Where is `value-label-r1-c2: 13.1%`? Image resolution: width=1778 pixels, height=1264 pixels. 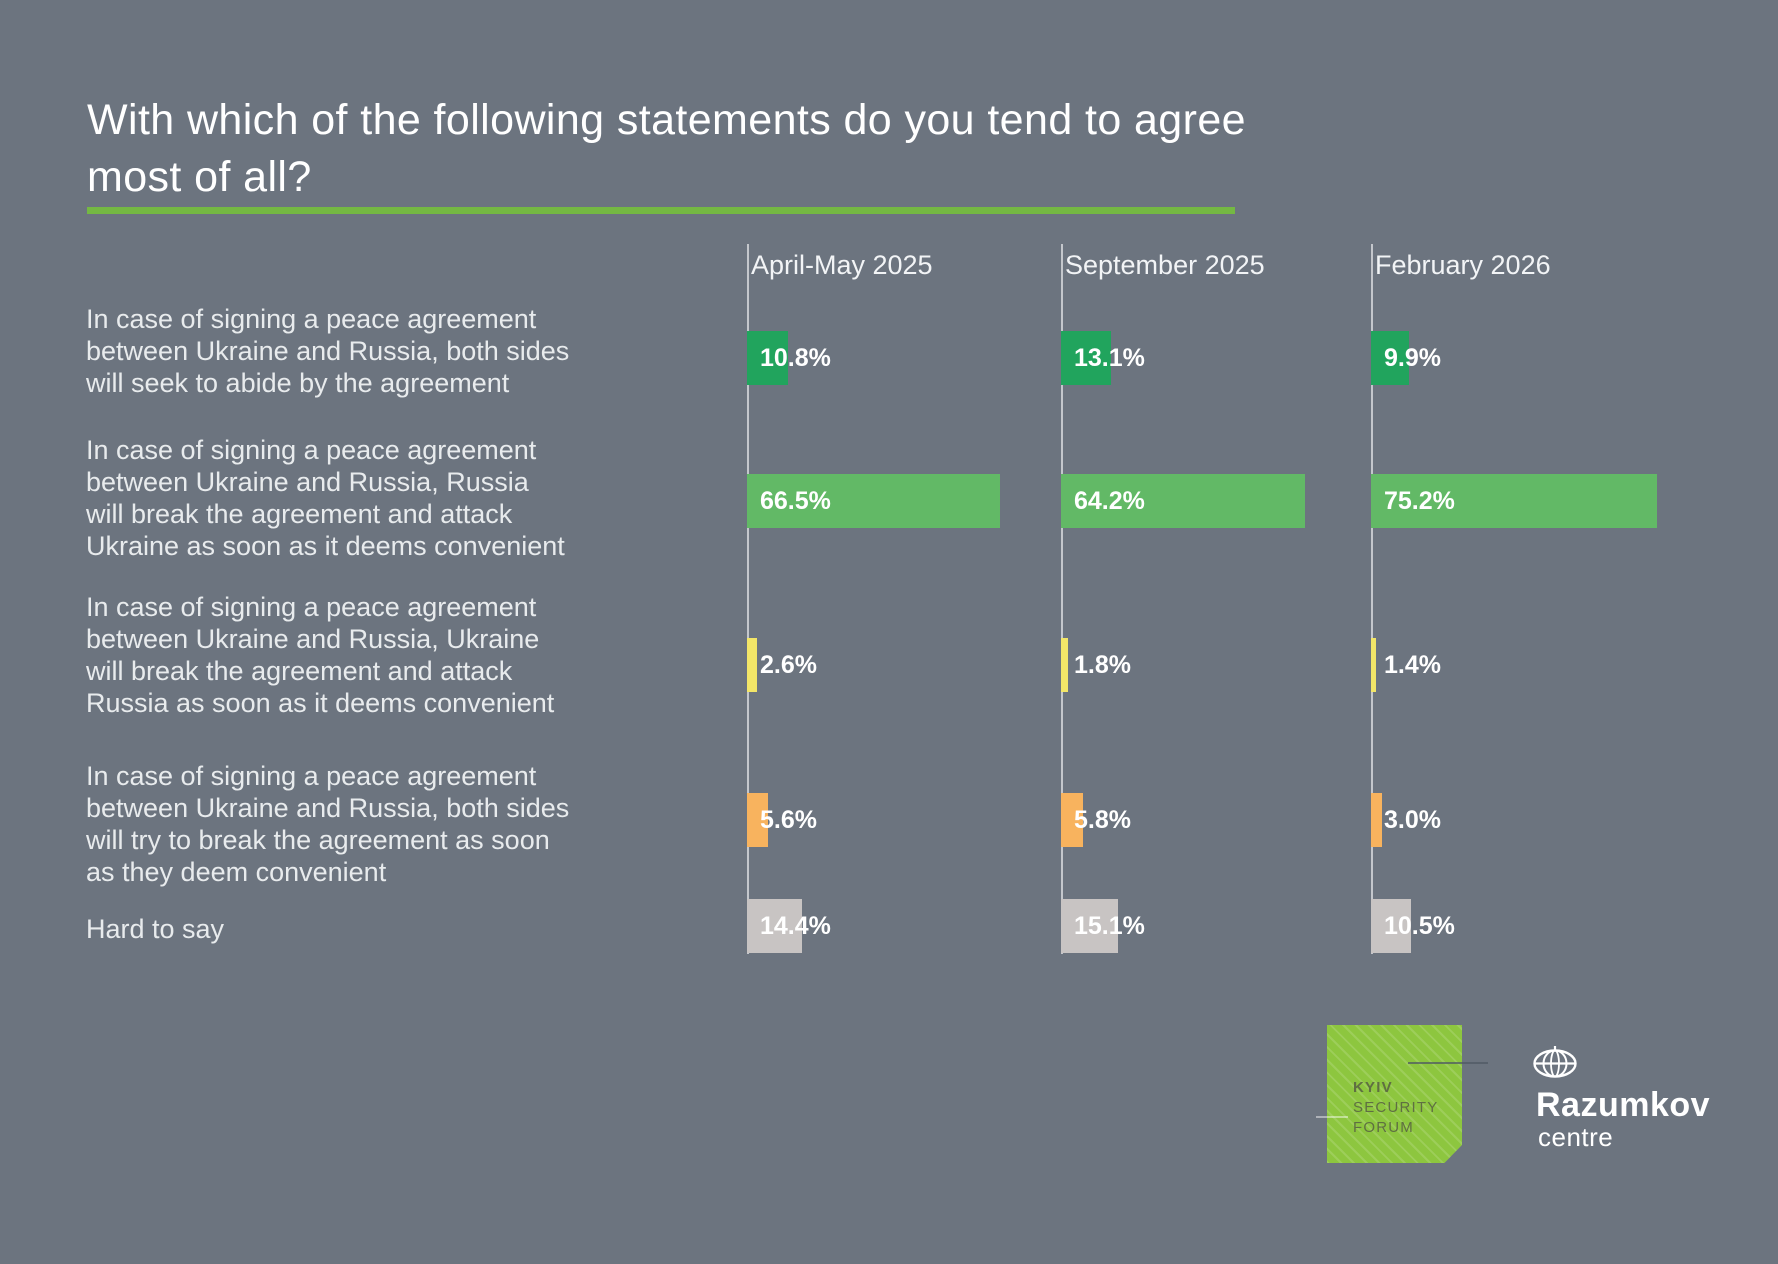 value-label-r1-c2: 13.1% is located at coordinates (1109, 358).